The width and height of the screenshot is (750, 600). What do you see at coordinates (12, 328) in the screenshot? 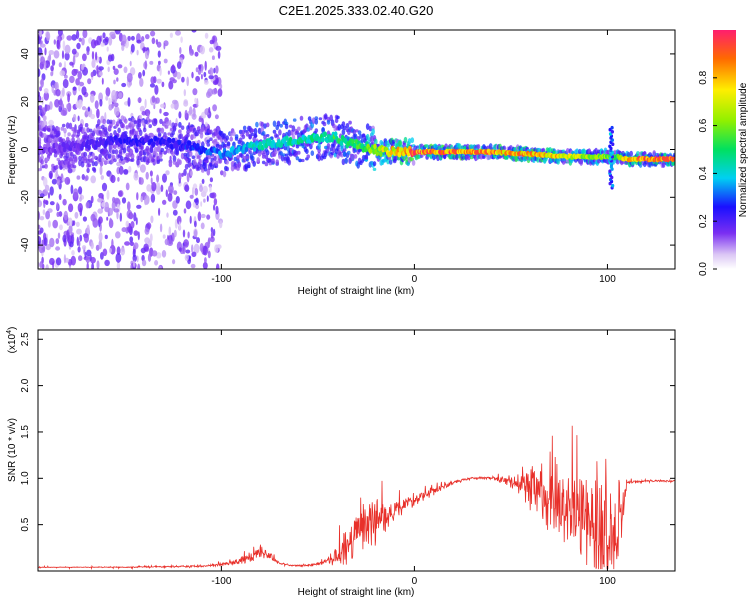
I see `snr-scale-close: )` at bounding box center [12, 328].